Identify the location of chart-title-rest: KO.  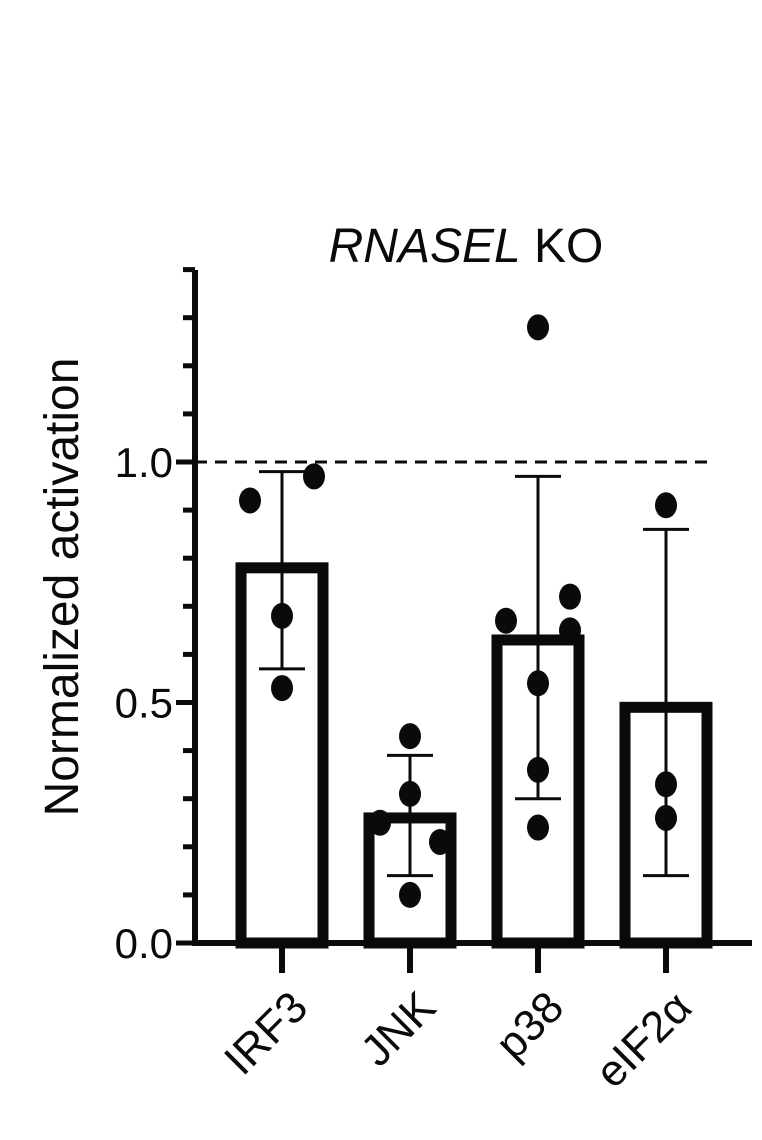
(562, 246).